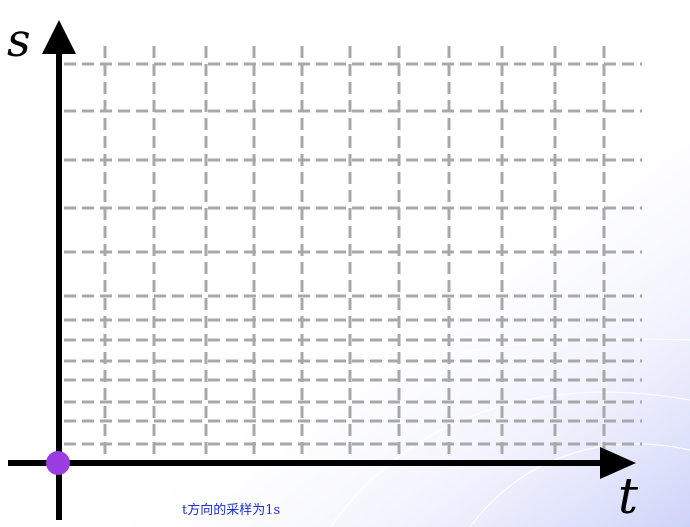 The image size is (690, 527). What do you see at coordinates (58, 463) in the screenshot?
I see `origin-marker` at bounding box center [58, 463].